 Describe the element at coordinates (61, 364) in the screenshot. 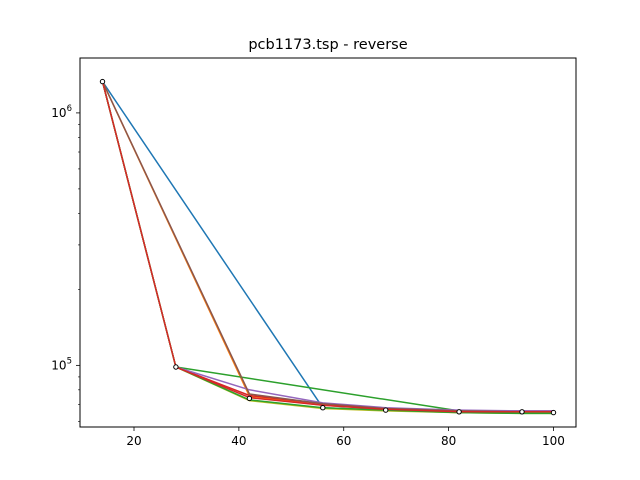

I see `y-tick-label: 10⁵` at that location.